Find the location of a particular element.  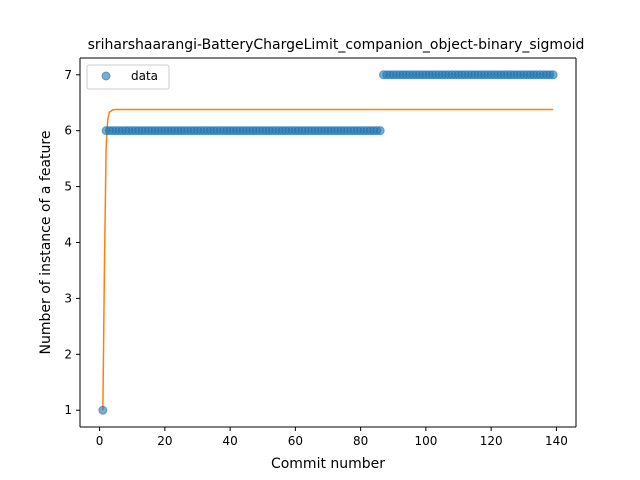

y-tick-label: 1 is located at coordinates (68, 410).